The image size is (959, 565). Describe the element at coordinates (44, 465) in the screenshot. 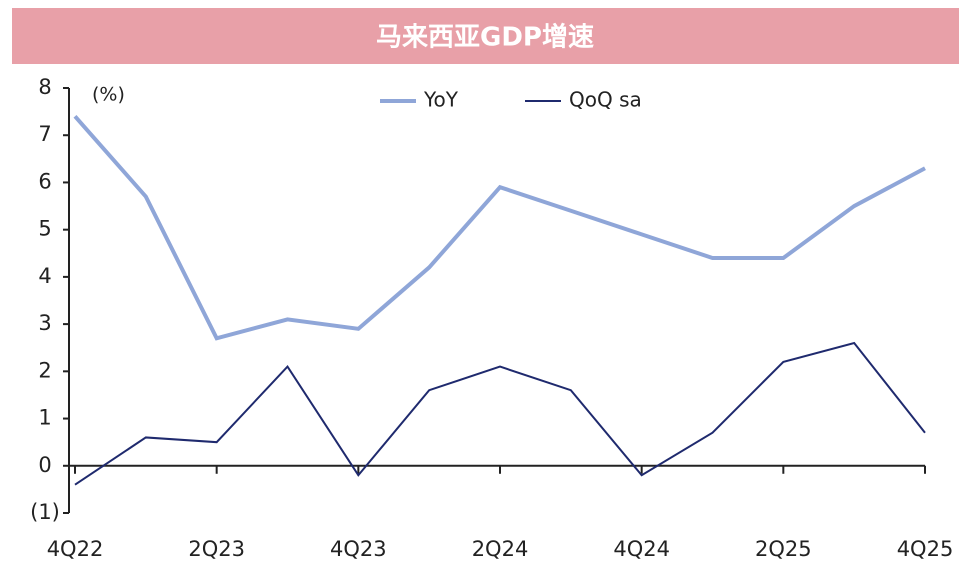

I see `y-tick-label: 0` at that location.